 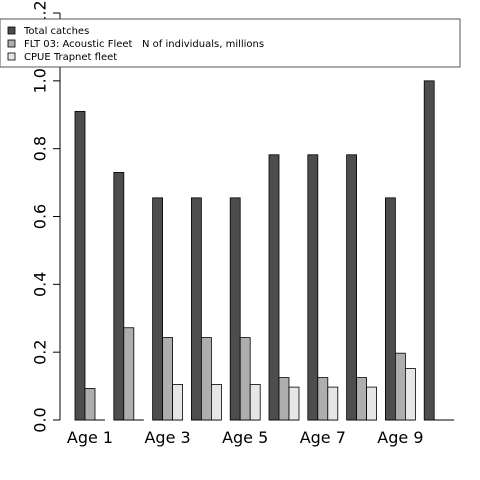 What do you see at coordinates (167, 437) in the screenshot?
I see `x-tick-label: Age 3` at bounding box center [167, 437].